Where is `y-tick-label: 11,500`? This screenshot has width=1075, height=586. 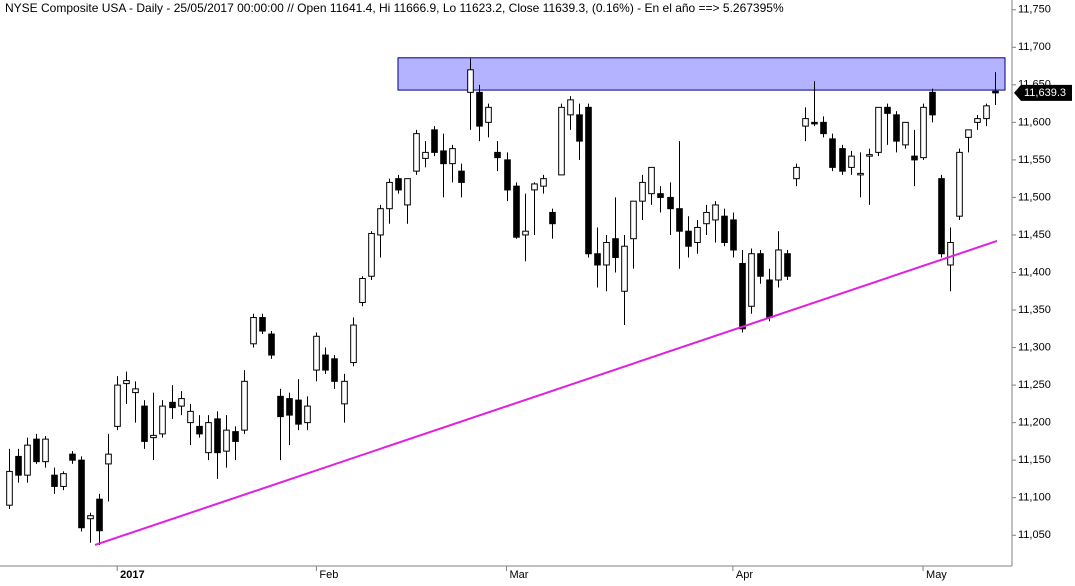
y-tick-label: 11,500 is located at coordinates (1034, 197).